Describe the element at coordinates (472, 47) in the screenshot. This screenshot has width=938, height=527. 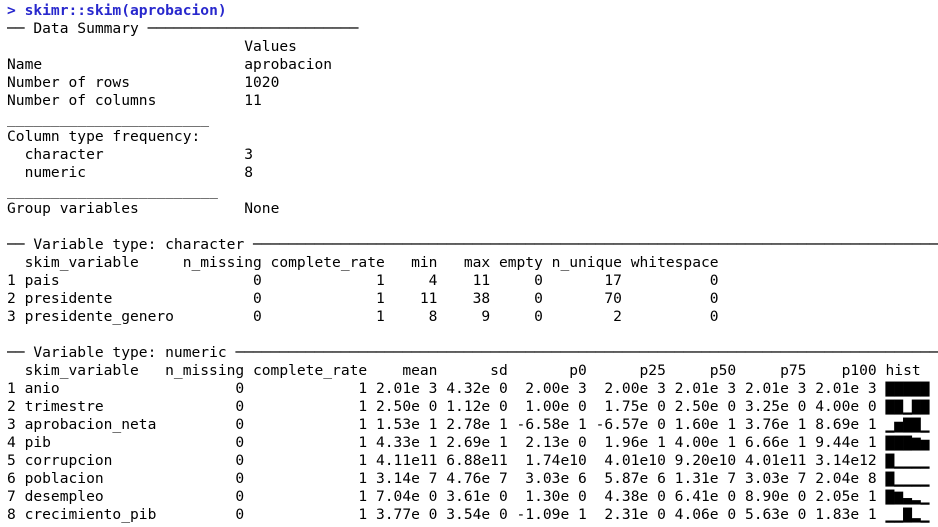
I see `data-summary-values-header: Values` at that location.